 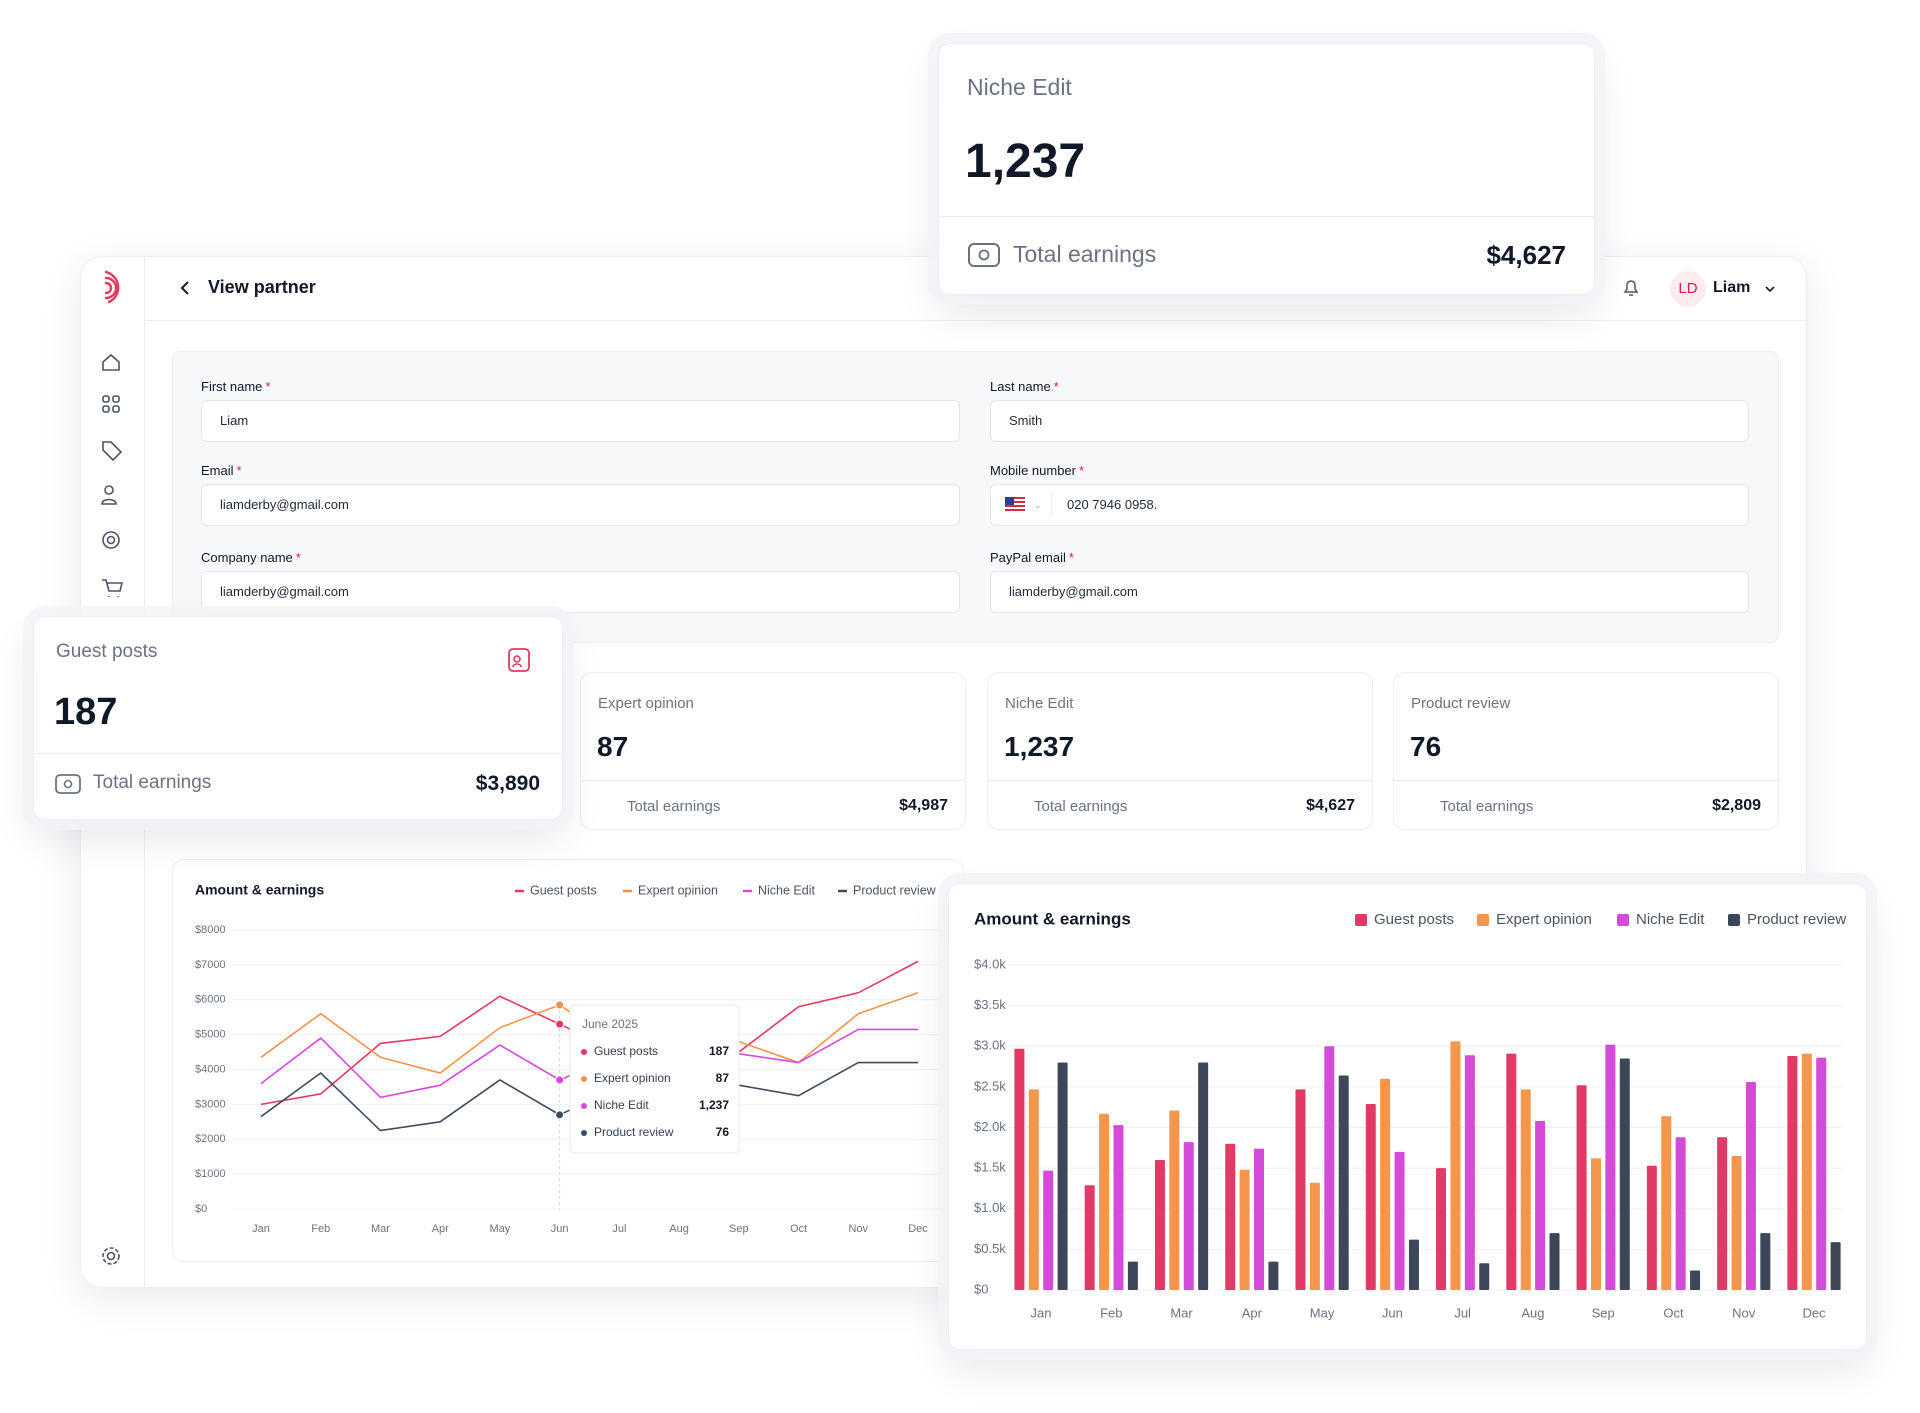 I want to click on user-name: Liam, so click(x=1732, y=287).